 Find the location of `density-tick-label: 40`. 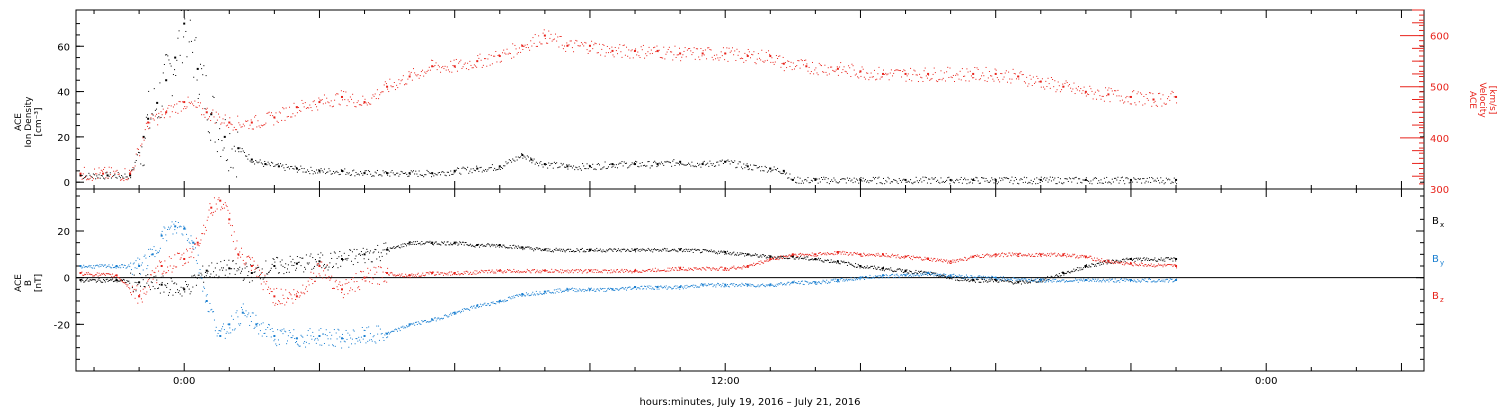

density-tick-label: 40 is located at coordinates (63, 93).